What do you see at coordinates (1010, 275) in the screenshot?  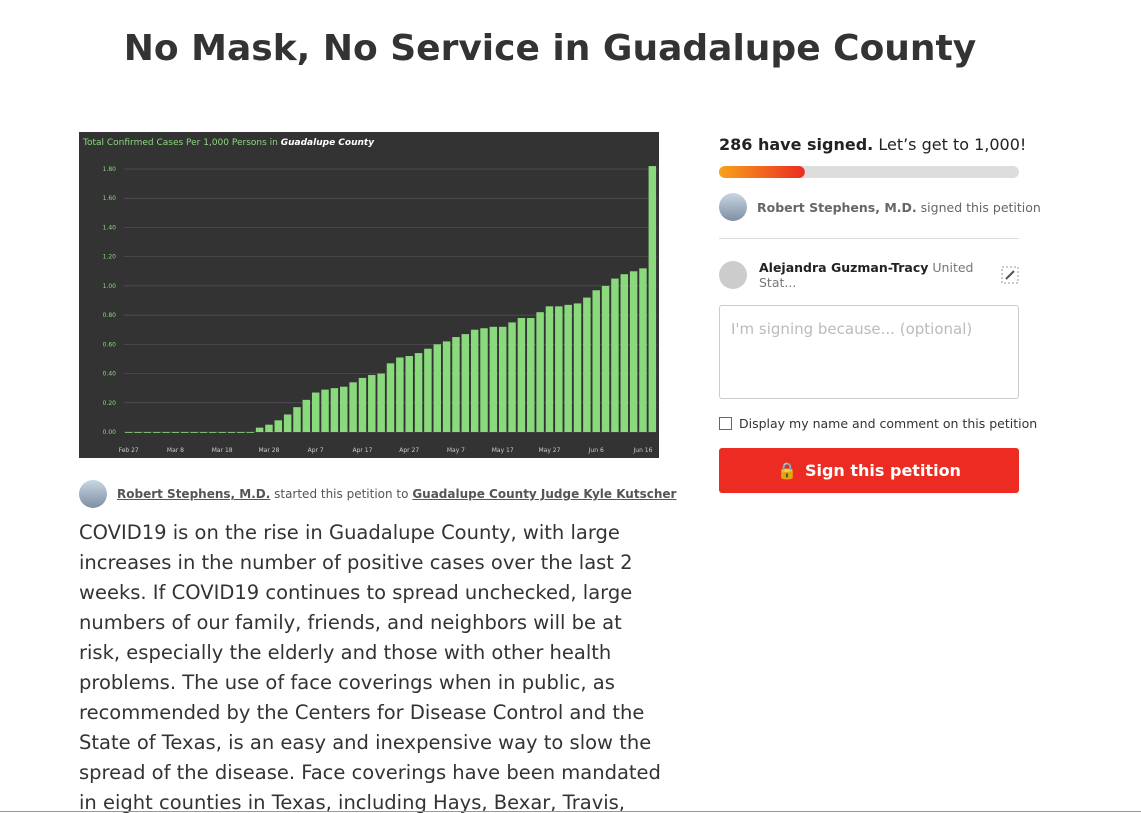 I see `edit-icon` at bounding box center [1010, 275].